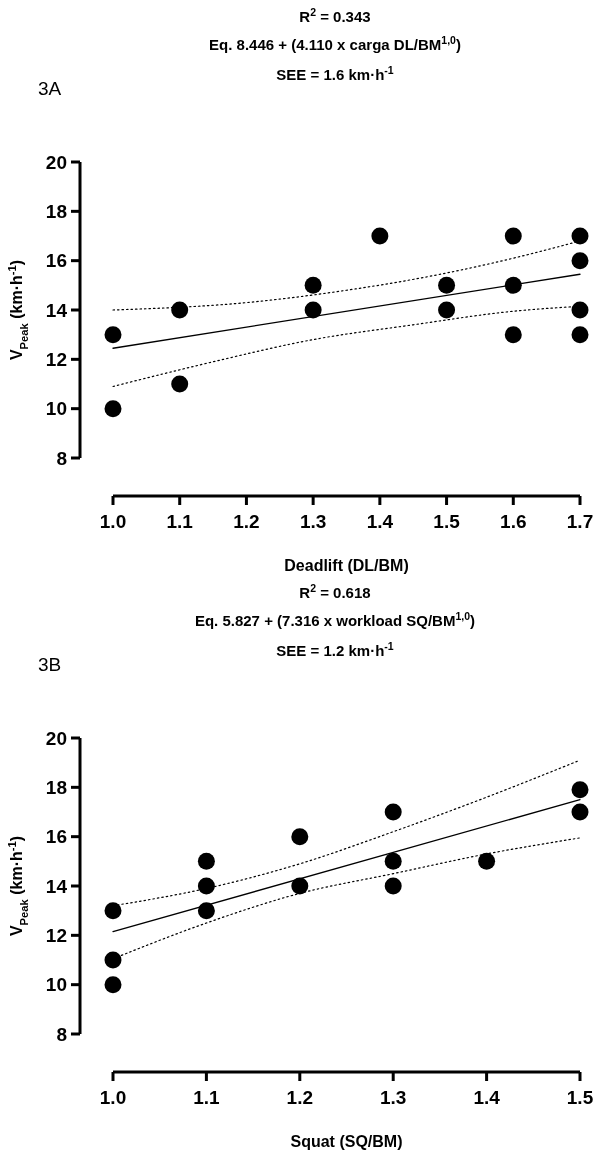 Image resolution: width=596 pixels, height=1153 pixels. What do you see at coordinates (335, 73) in the screenshot?
I see `text: SEE = 1.6 km·h$^{-1}$` at bounding box center [335, 73].